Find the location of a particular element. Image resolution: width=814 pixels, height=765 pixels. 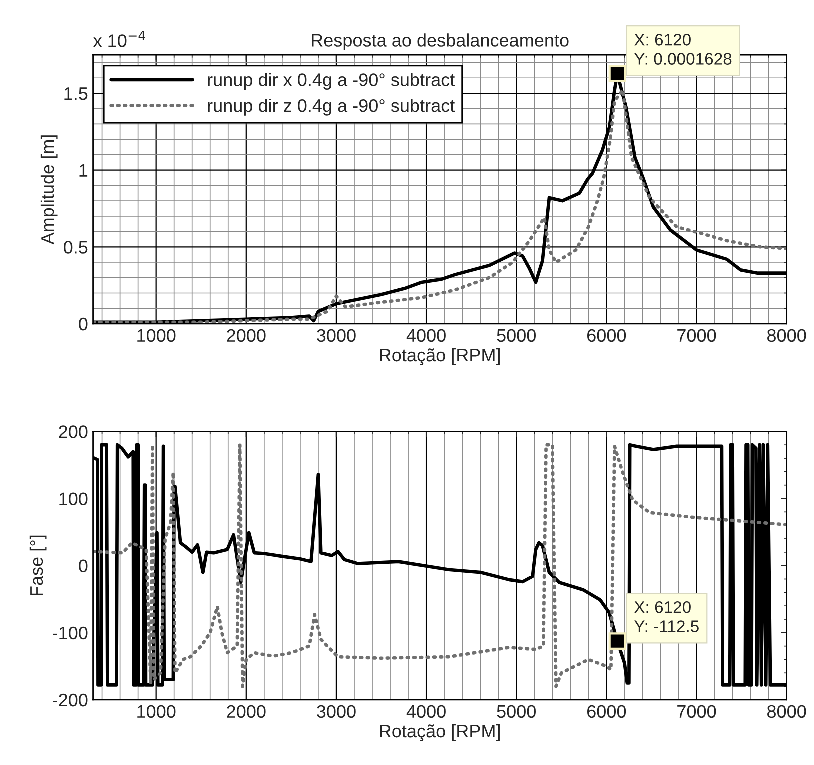

y-tick-label: 0.5 is located at coordinates (76, 247).